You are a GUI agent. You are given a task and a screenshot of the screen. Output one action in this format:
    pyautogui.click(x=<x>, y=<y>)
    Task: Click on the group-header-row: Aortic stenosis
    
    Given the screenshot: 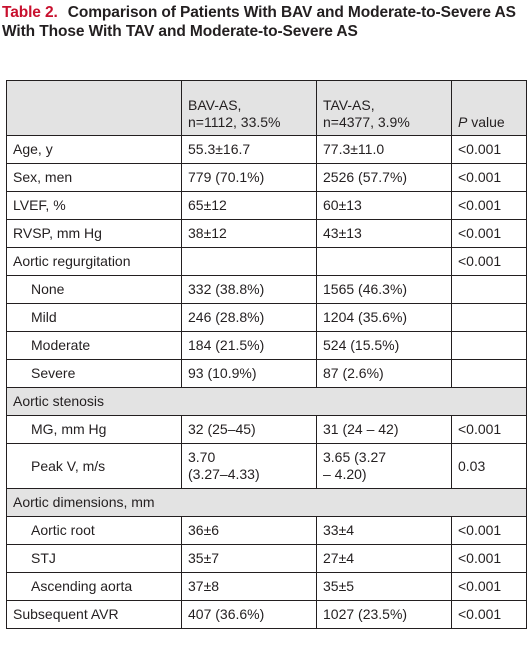 What is the action you would take?
    pyautogui.click(x=266, y=401)
    